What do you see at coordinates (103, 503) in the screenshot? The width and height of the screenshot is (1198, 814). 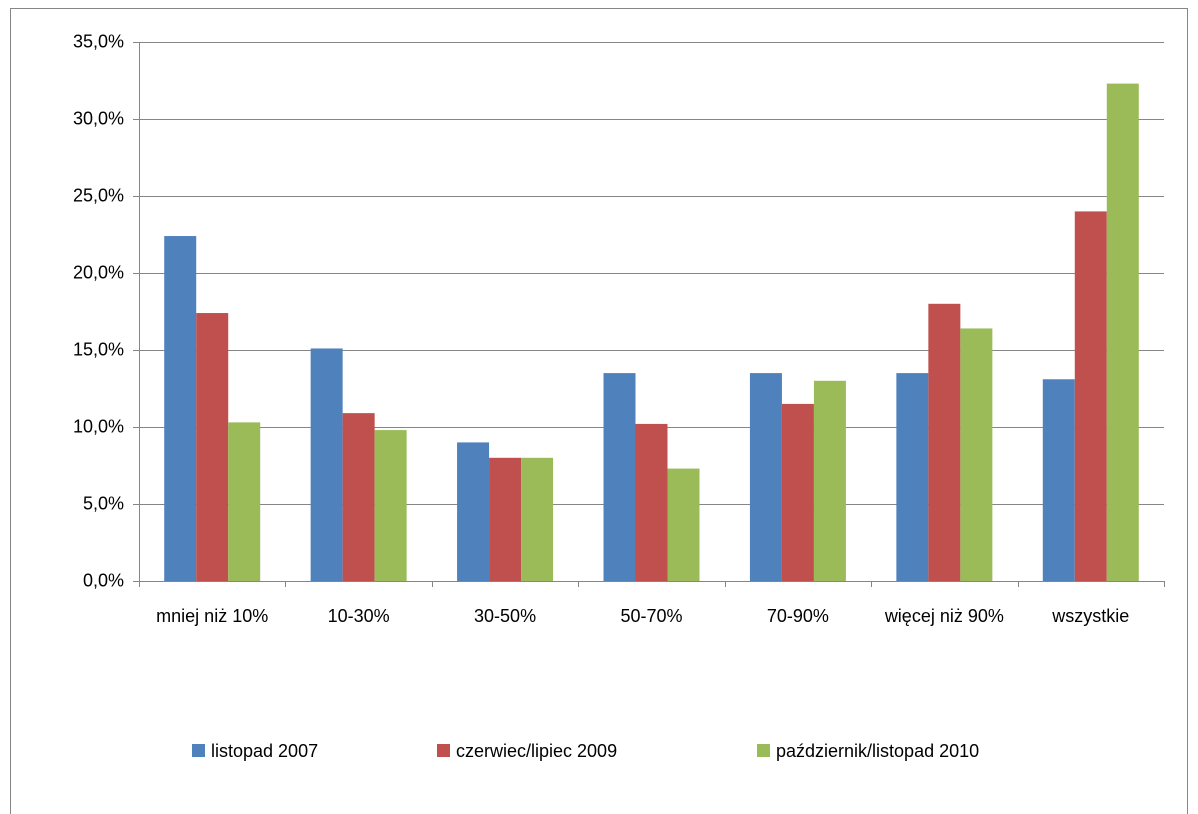 I see `y-tick-label: 5,0%` at bounding box center [103, 503].